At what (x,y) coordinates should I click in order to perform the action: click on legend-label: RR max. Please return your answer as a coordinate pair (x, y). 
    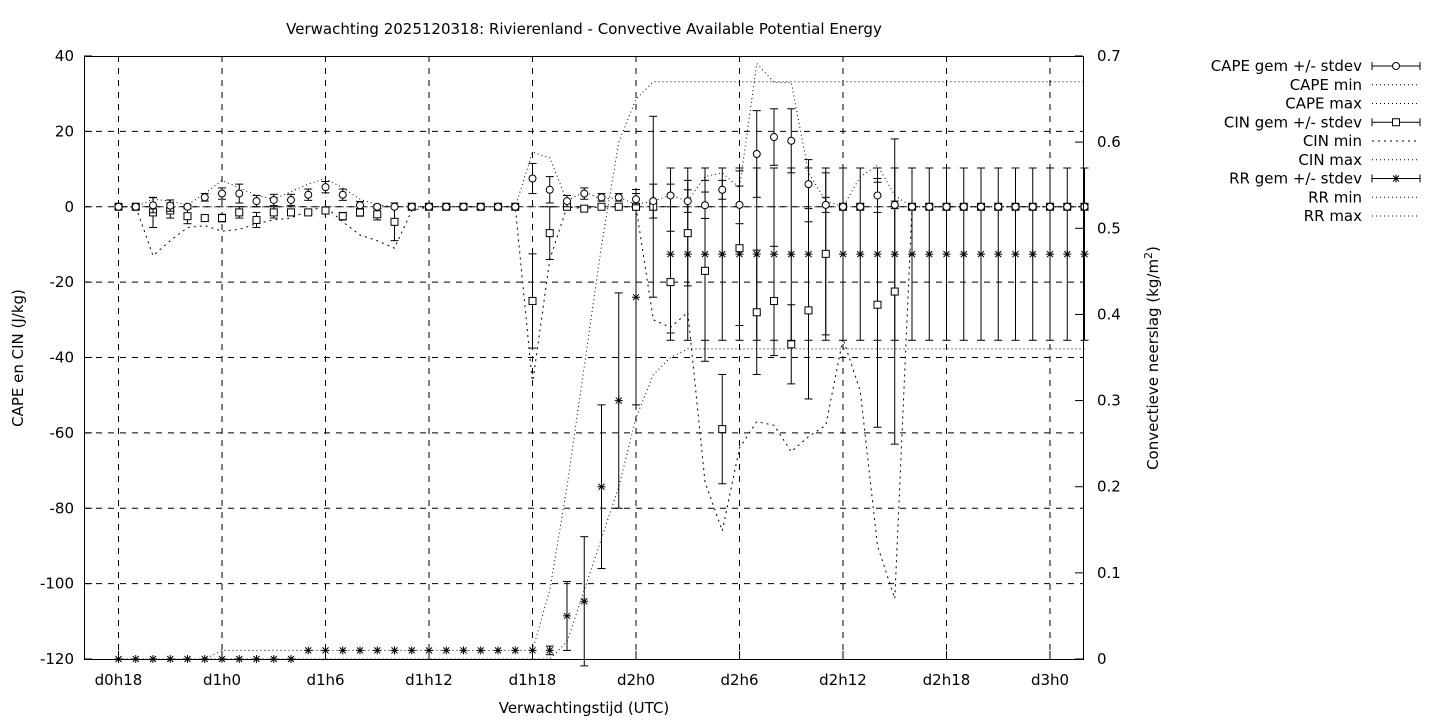
    Looking at the image, I should click on (1333, 216).